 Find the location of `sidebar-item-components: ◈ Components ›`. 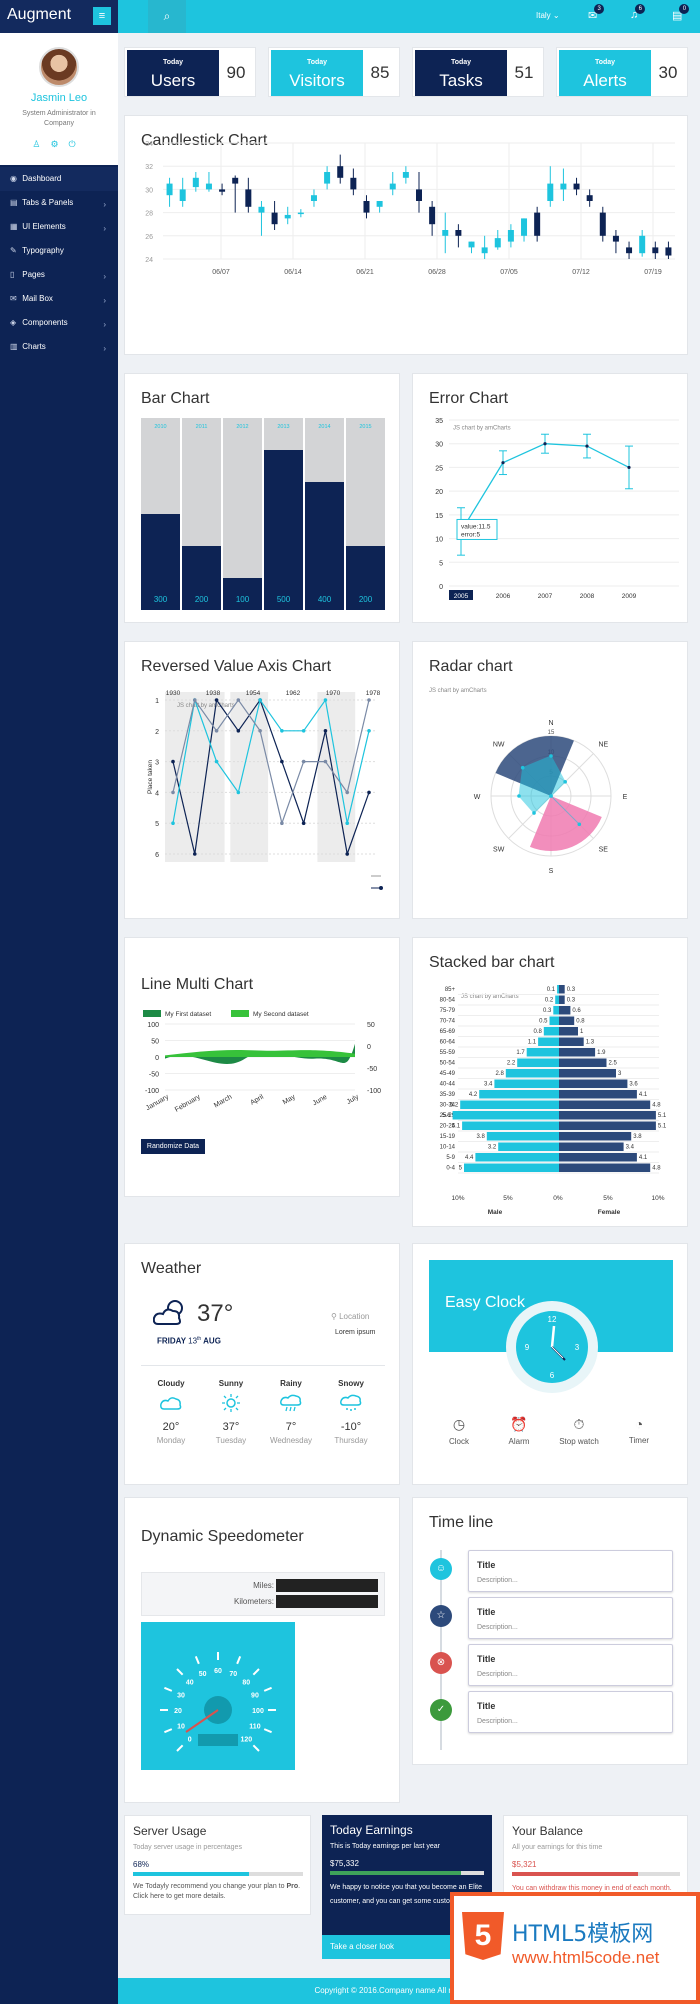

sidebar-item-components: ◈ Components › is located at coordinates (59, 323).